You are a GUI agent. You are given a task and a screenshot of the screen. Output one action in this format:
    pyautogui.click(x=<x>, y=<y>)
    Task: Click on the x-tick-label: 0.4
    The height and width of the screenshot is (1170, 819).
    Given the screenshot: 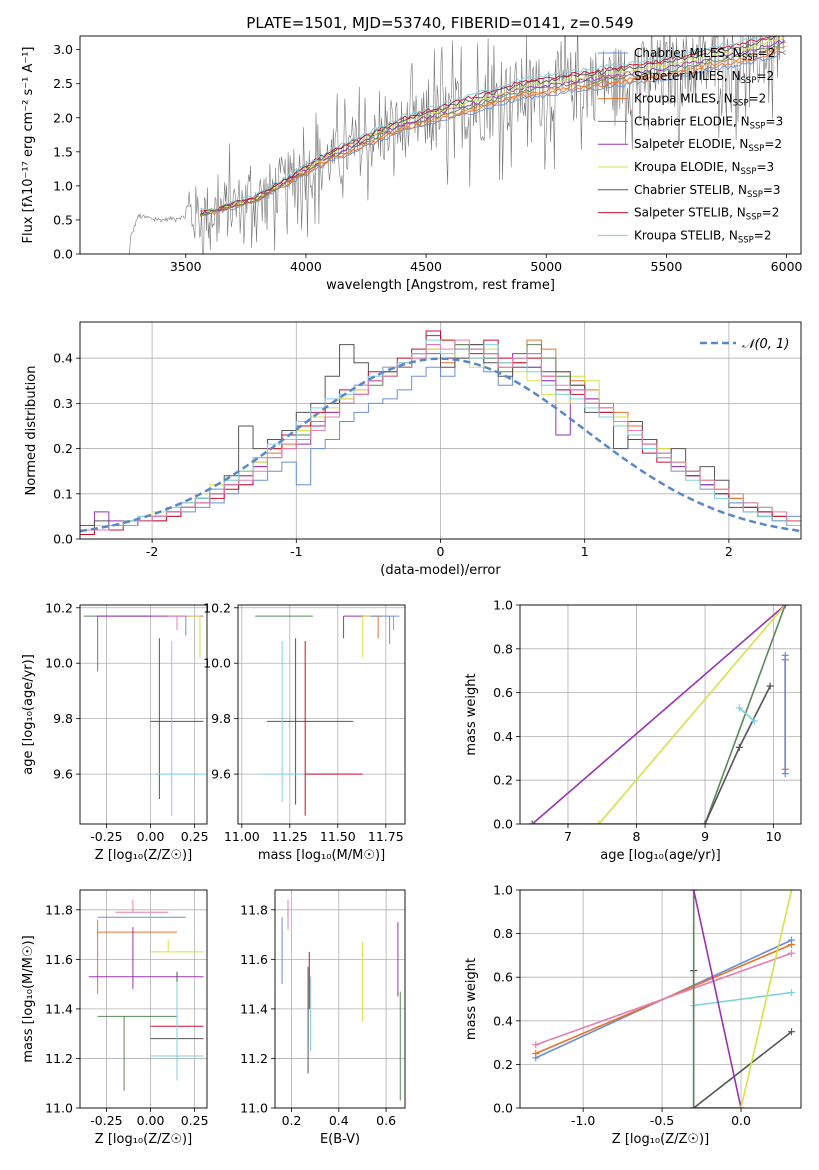 What is the action you would take?
    pyautogui.click(x=339, y=1120)
    